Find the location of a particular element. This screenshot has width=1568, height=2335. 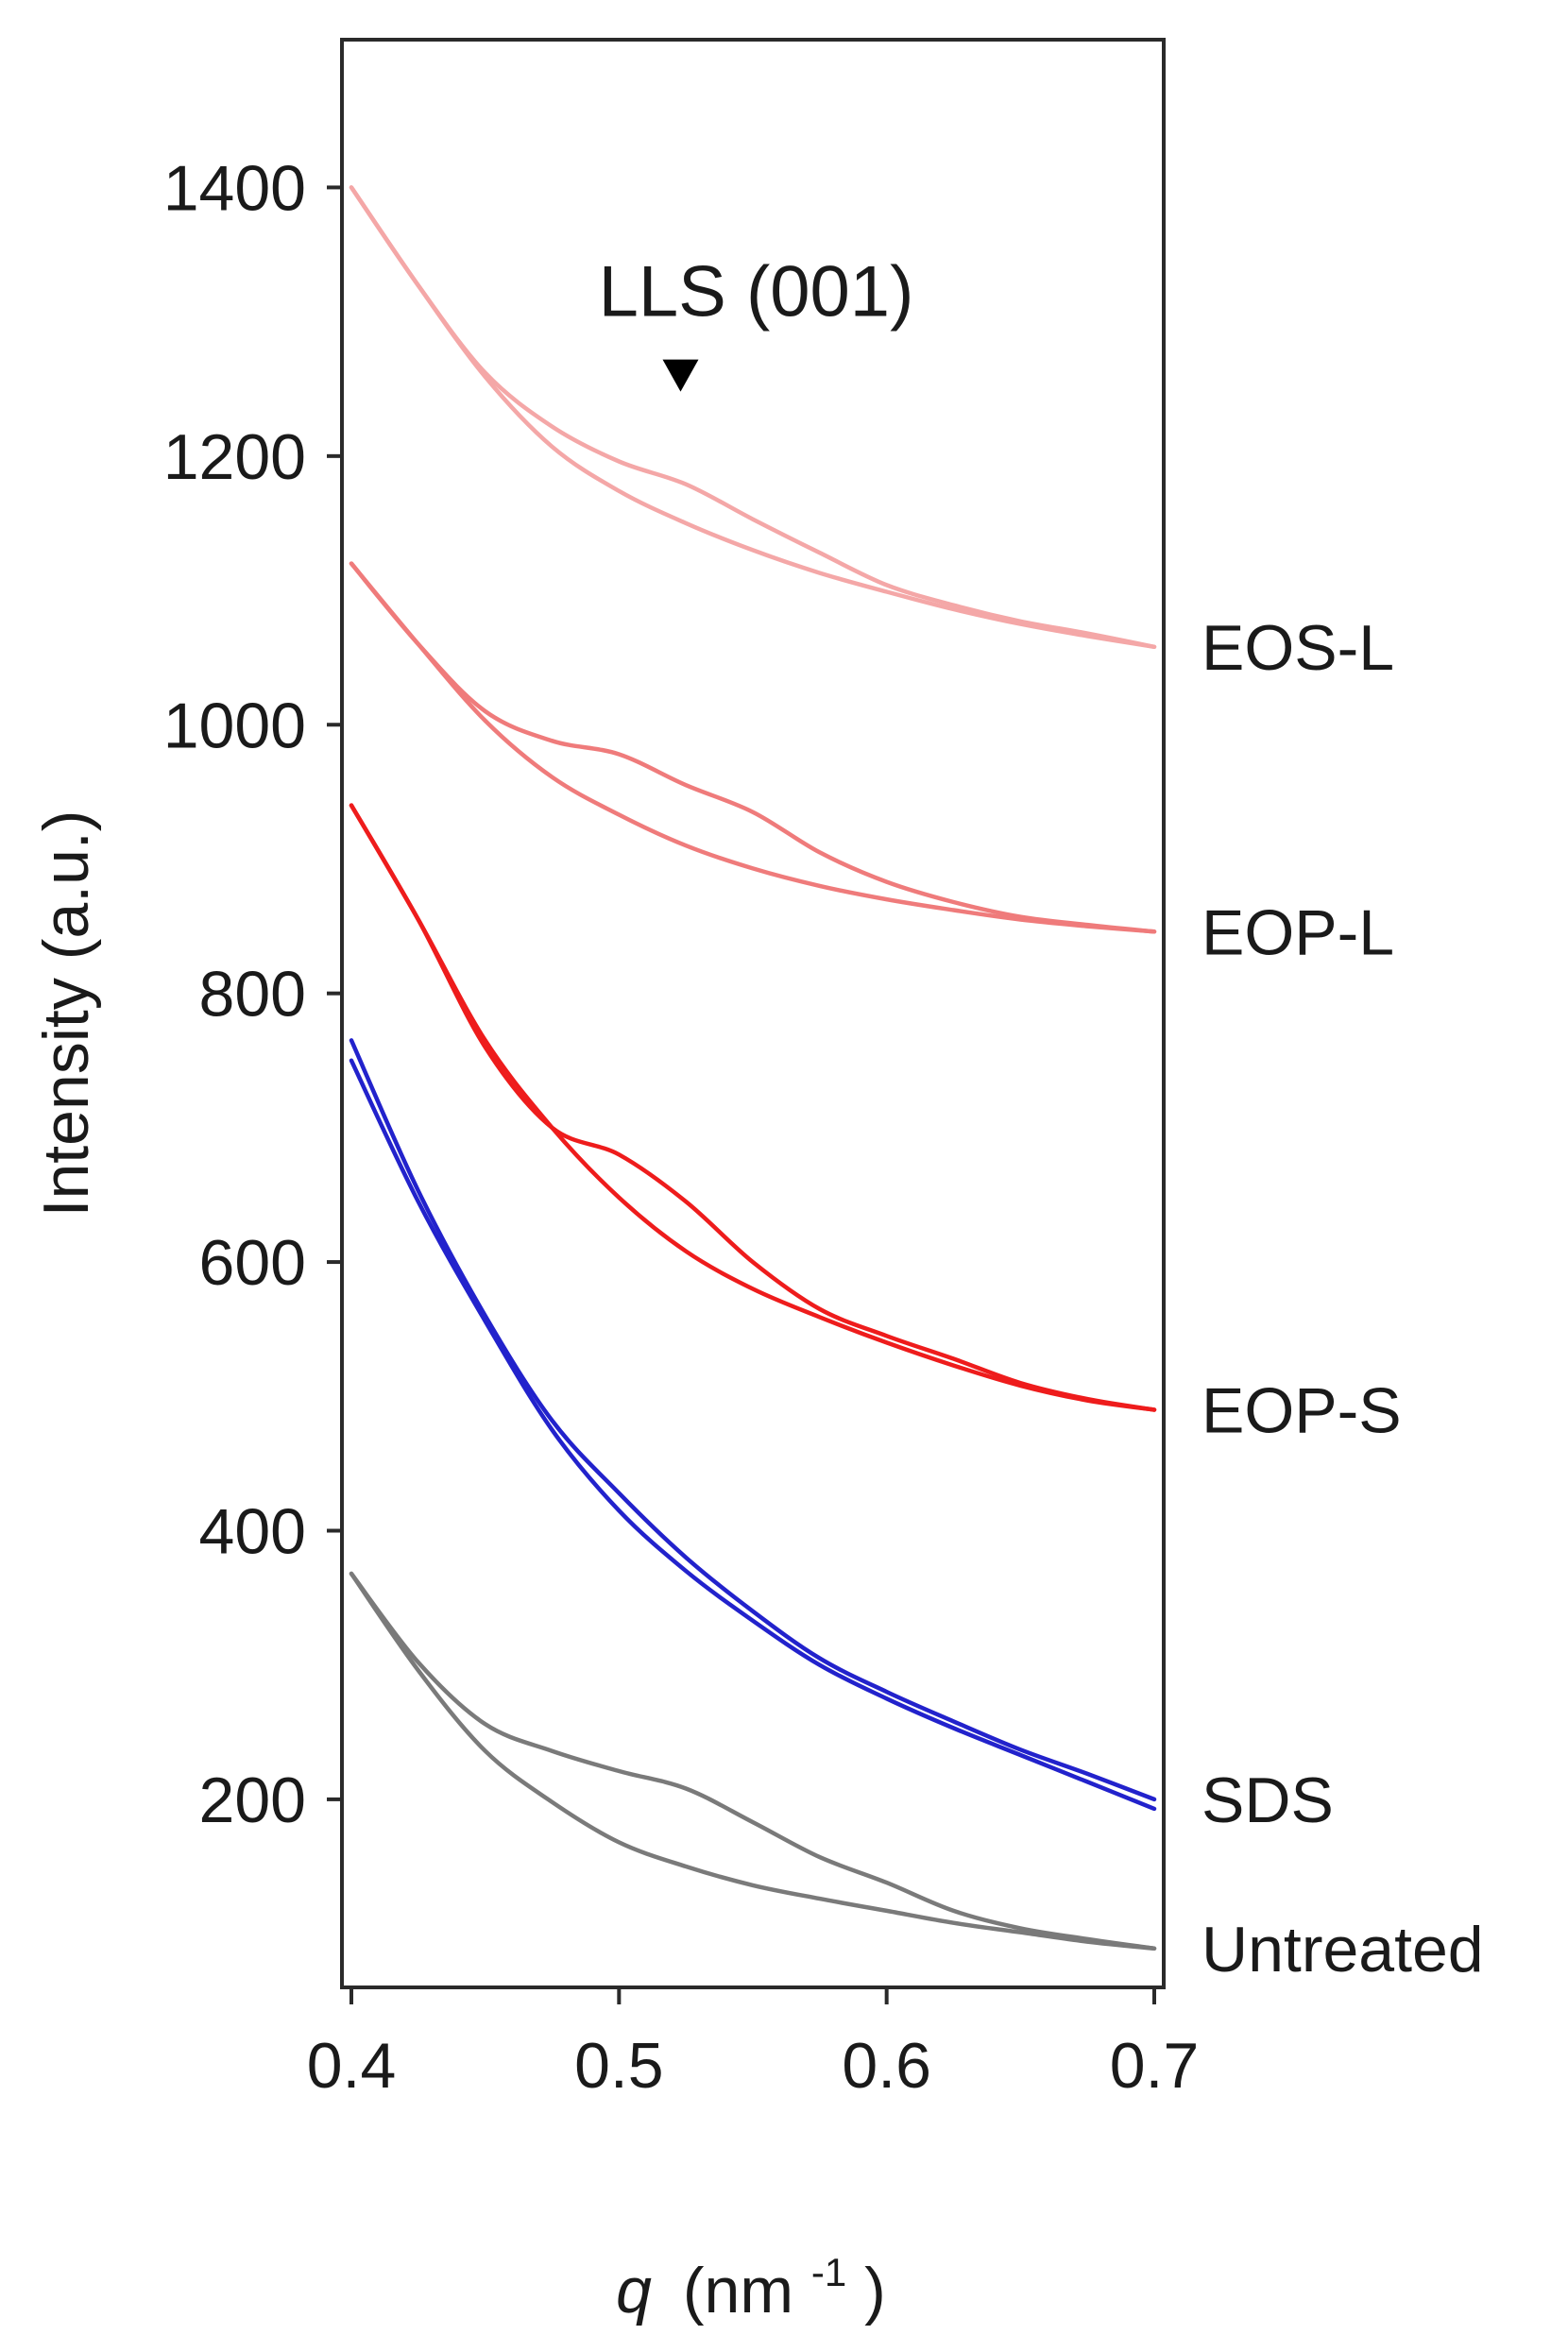

x-axis-units-close: ) is located at coordinates (875, 2290).